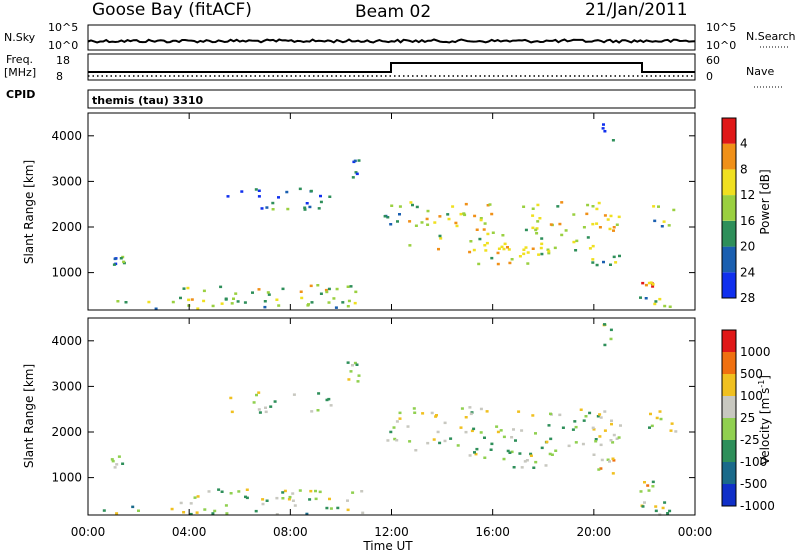 The width and height of the screenshot is (800, 558). What do you see at coordinates (744, 144) in the screenshot?
I see `colorbar-level-label: 4` at bounding box center [744, 144].